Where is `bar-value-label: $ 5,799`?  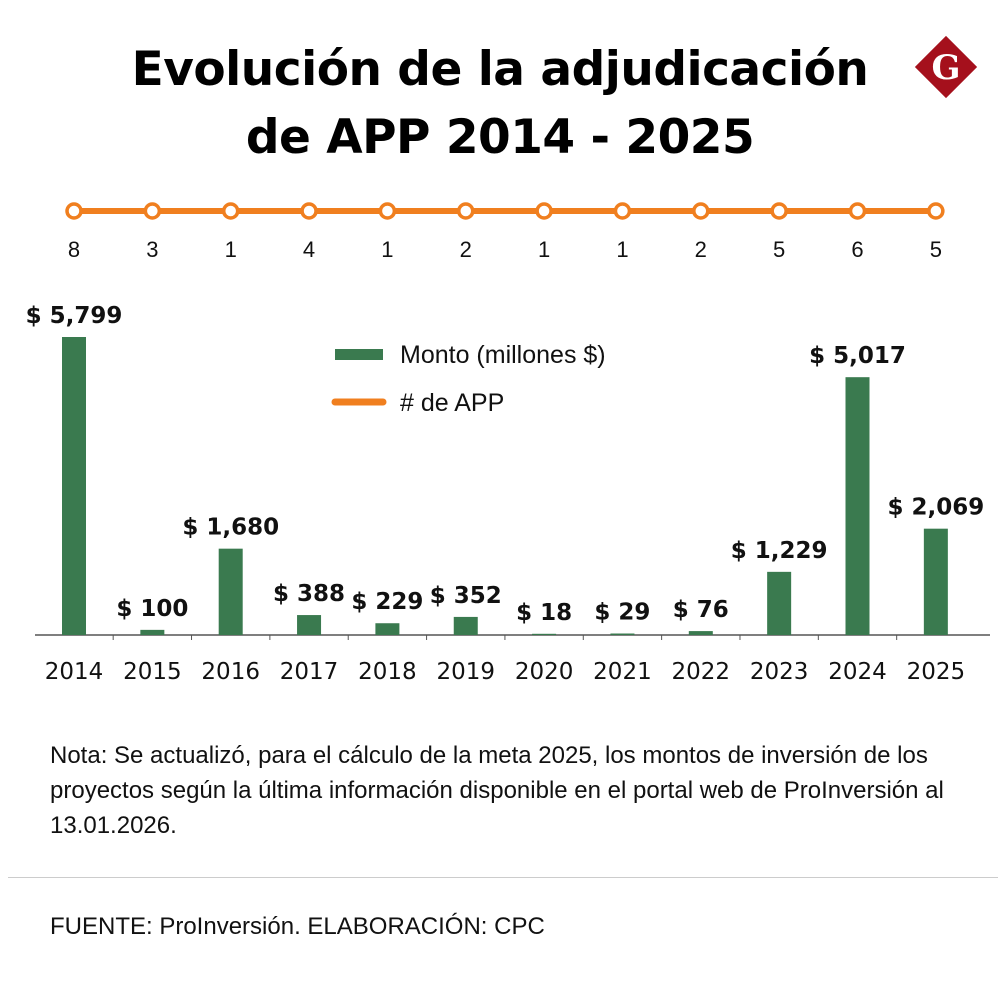
bar-value-label: $ 5,799 is located at coordinates (74, 316).